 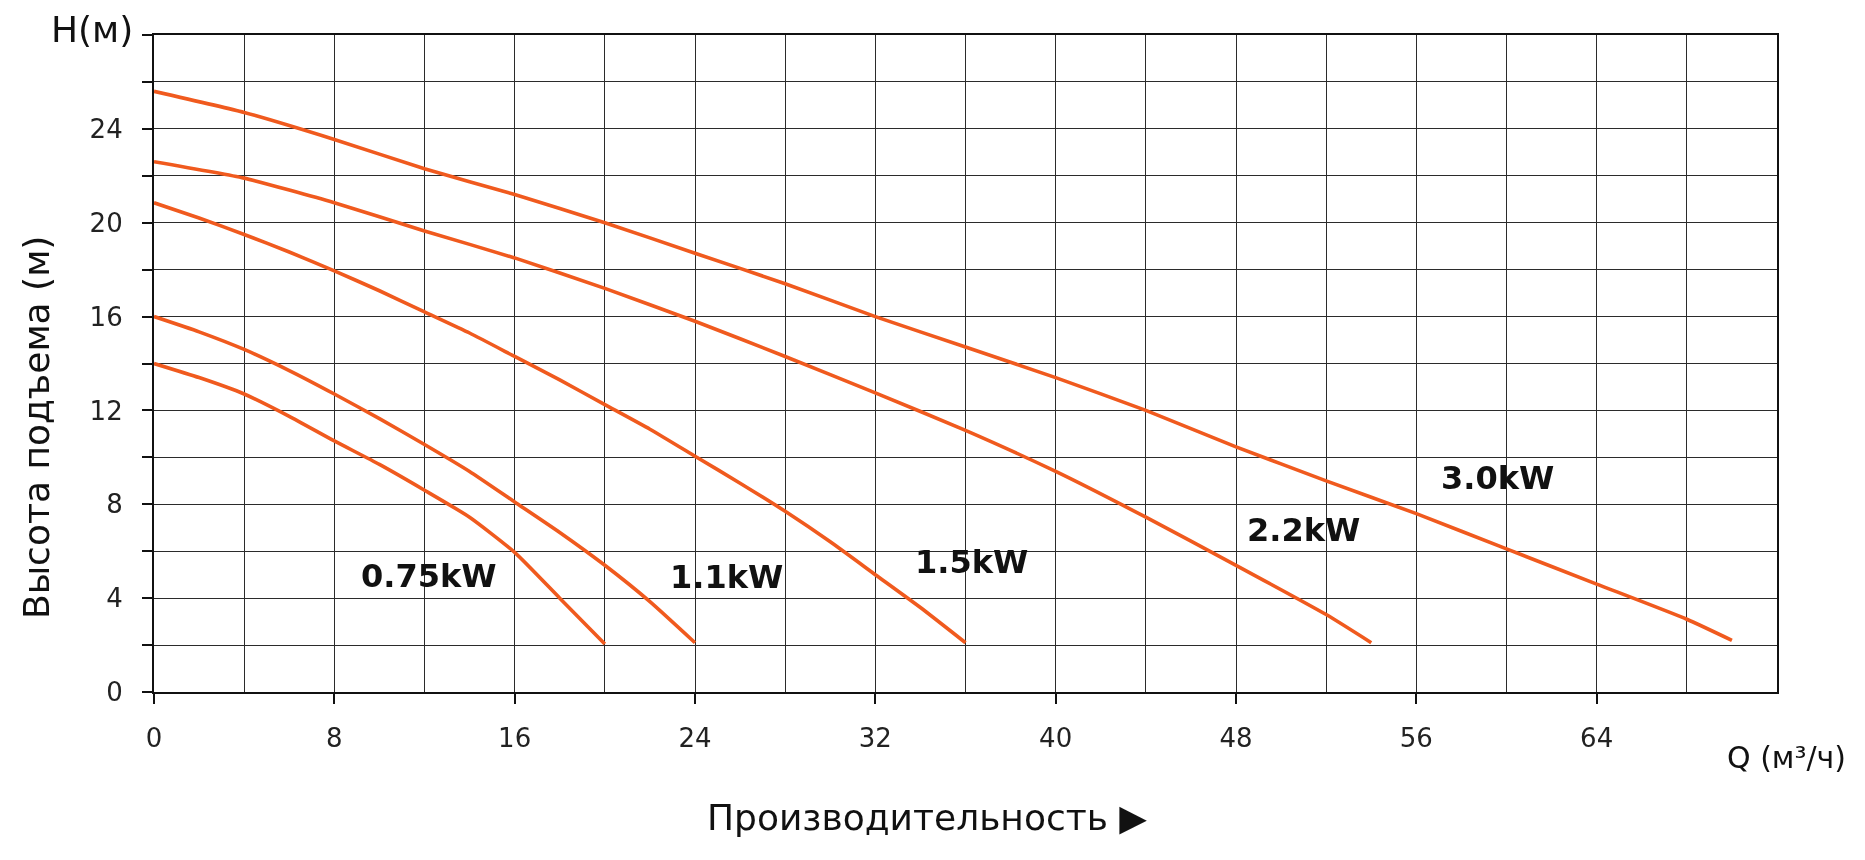 What do you see at coordinates (154, 738) in the screenshot?
I see `x-tick-label: 0` at bounding box center [154, 738].